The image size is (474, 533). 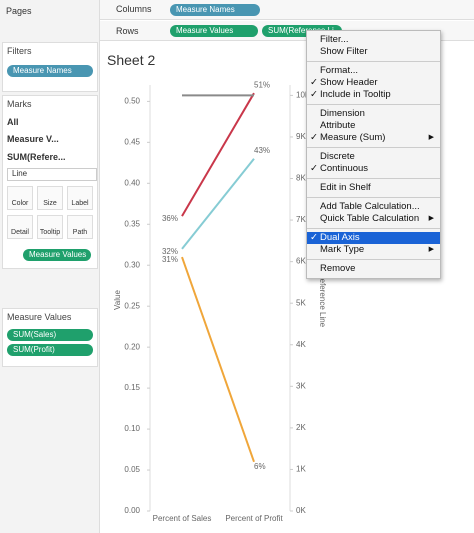 What do you see at coordinates (132, 100) in the screenshot?
I see `y-tick-label: 0.50` at bounding box center [132, 100].